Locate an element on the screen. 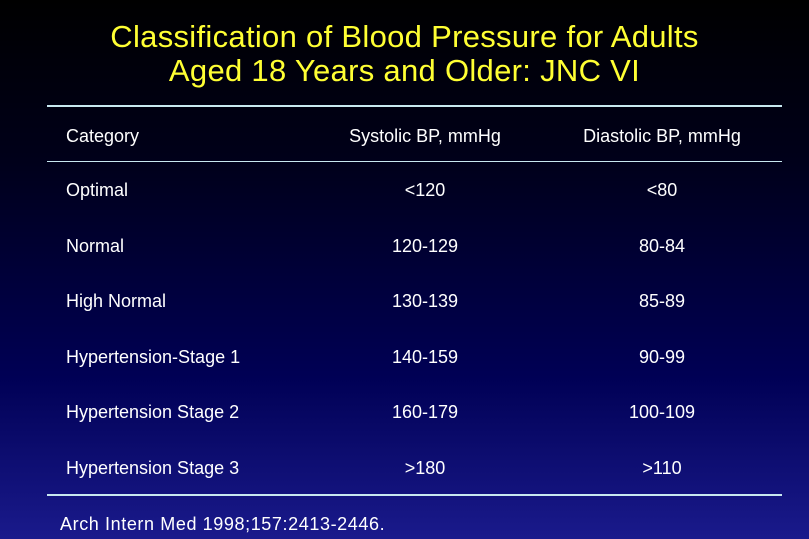  table-bottom-rule is located at coordinates (414, 495).